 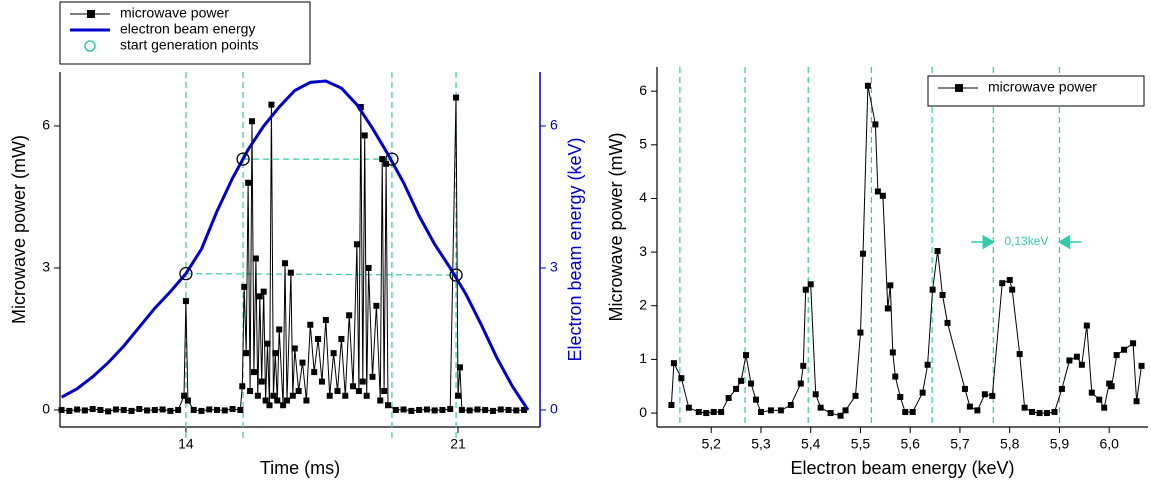 I want to click on x-tick-label: 14, so click(x=186, y=444).